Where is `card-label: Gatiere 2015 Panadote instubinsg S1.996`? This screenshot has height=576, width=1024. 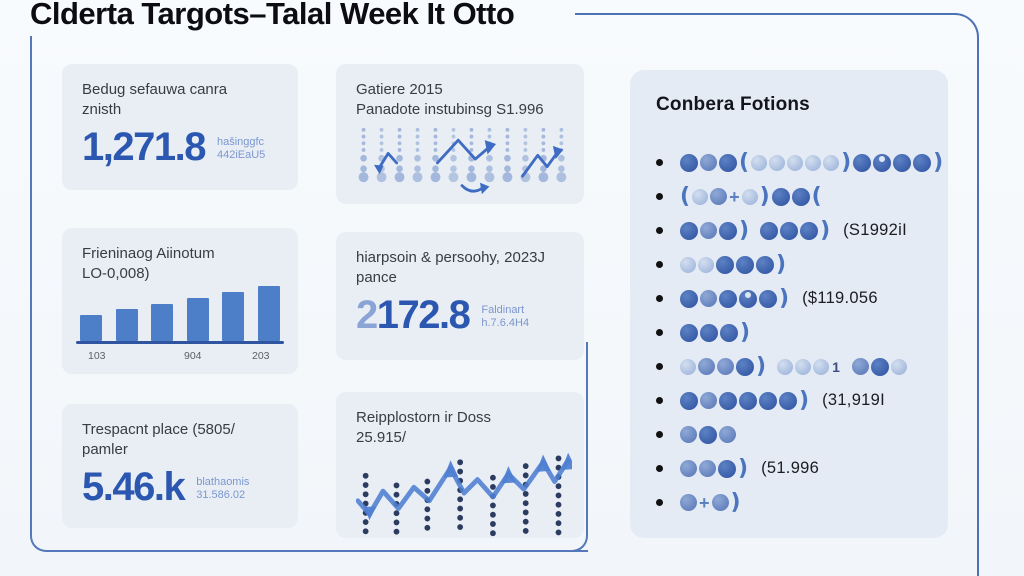
card-label: Gatiere 2015 Panadote instubinsg S1.996 is located at coordinates (460, 99).